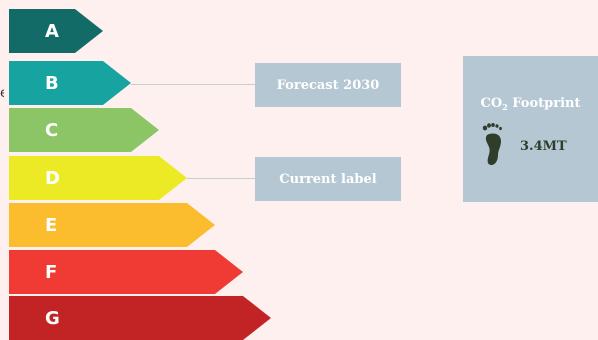 This screenshot has width=598, height=340. Describe the element at coordinates (70, 83) in the screenshot. I see `rating-bar-b: B` at that location.